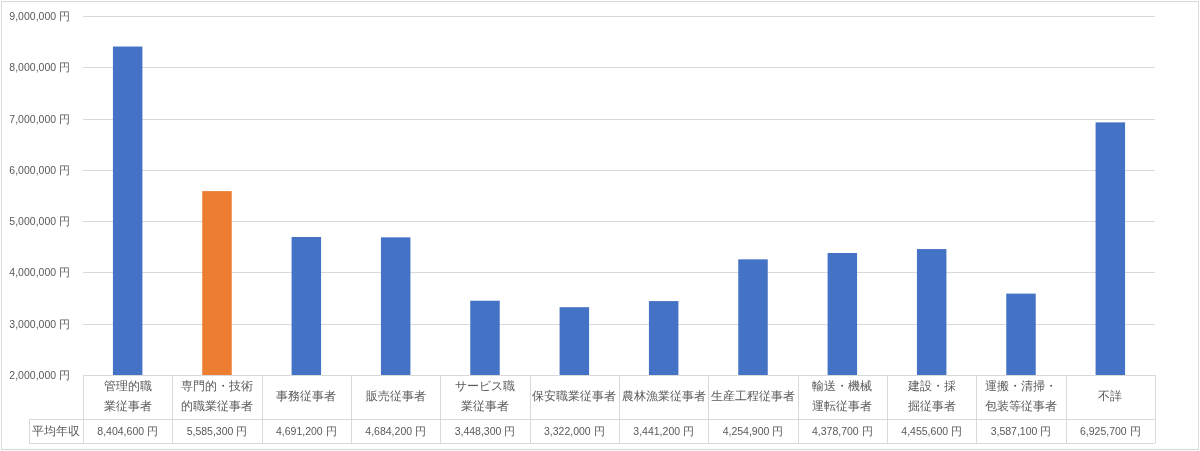 The height and width of the screenshot is (451, 1200). What do you see at coordinates (395, 431) in the screenshot?
I see `data-label: 4,684,200 円` at bounding box center [395, 431].